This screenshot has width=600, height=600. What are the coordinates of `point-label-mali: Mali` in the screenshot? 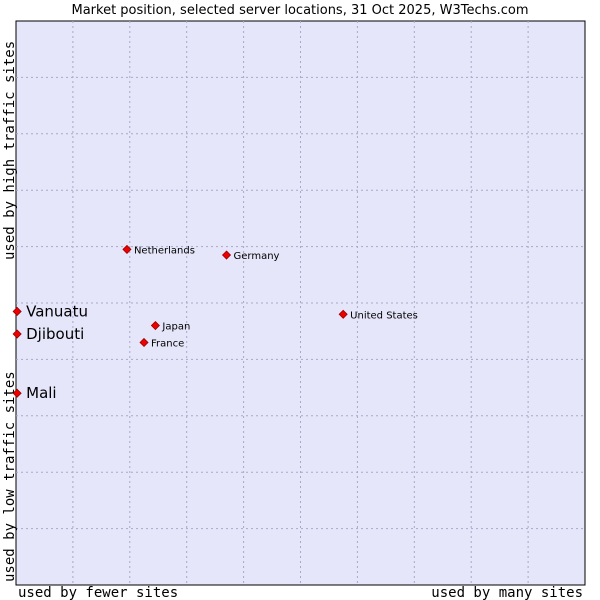 It's located at (41, 393).